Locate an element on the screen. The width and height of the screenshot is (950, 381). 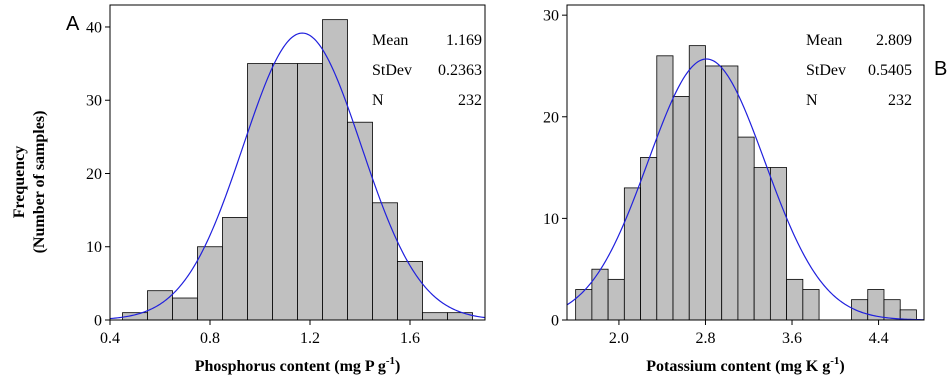
x-axis-title: Potassium content (mg K g-1) is located at coordinates (745, 365).